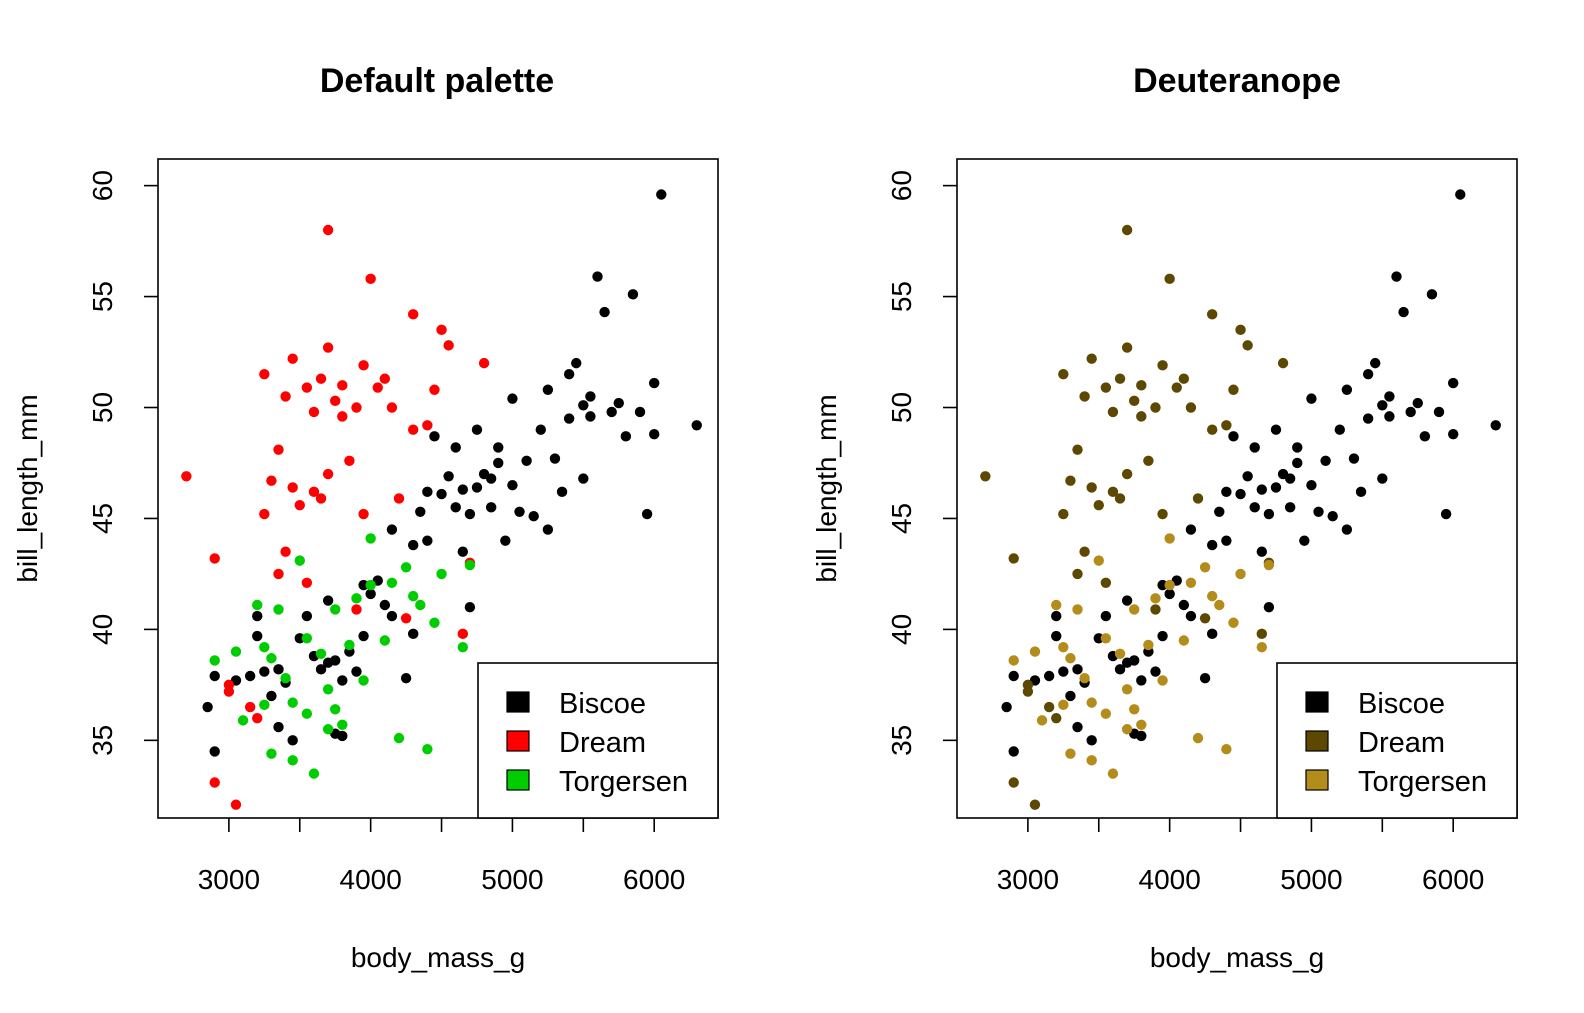 The image size is (1584, 1013). I want to click on x-axis-label: body_mass_g, so click(438, 957).